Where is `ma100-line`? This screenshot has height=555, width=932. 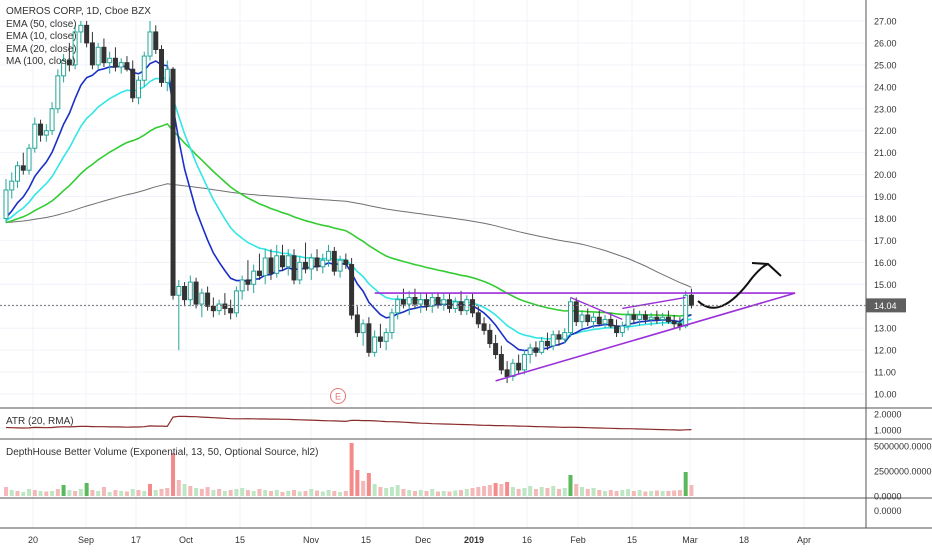 ma100-line is located at coordinates (348, 235).